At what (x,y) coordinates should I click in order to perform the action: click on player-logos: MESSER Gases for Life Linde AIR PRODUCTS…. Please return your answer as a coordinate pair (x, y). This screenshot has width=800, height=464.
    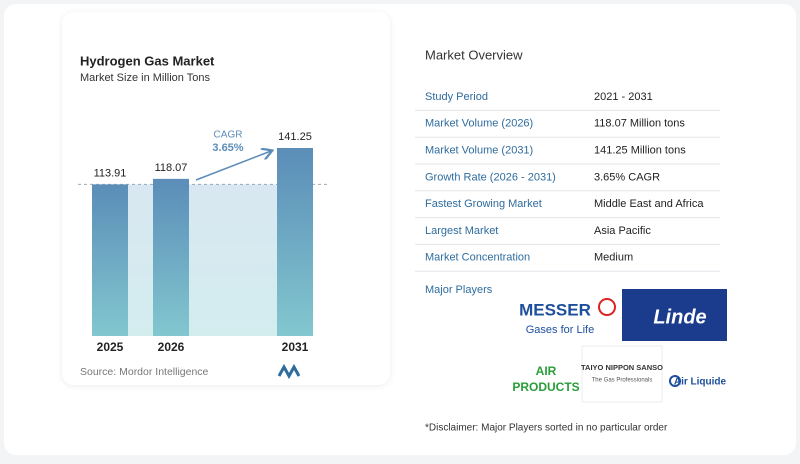
    Looking at the image, I should click on (619, 345).